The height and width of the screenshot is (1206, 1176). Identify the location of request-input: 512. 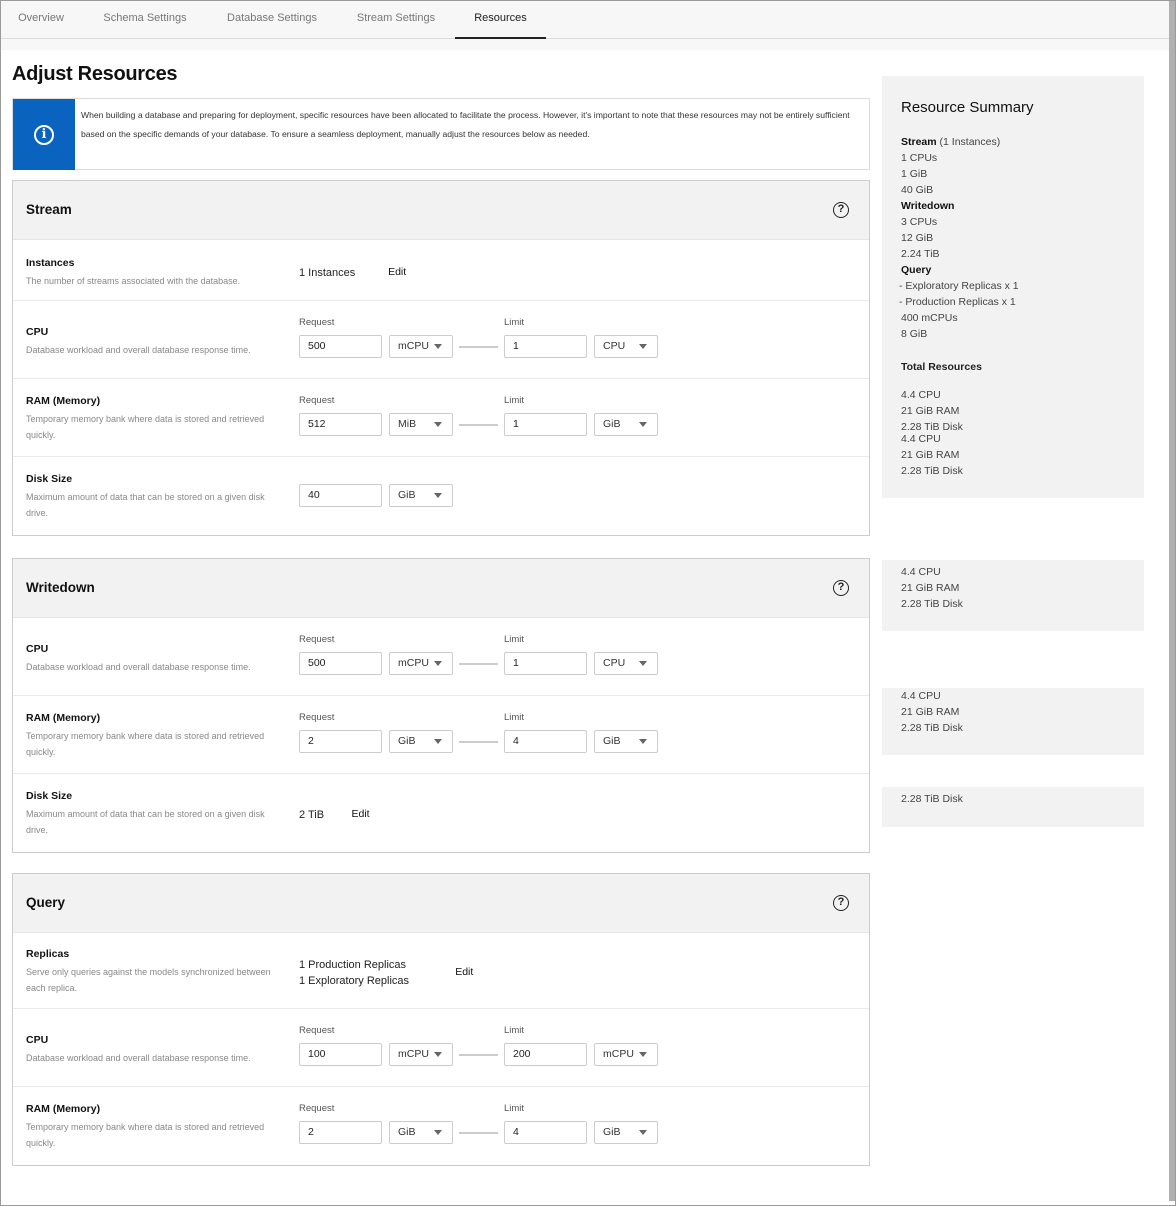
(340, 424).